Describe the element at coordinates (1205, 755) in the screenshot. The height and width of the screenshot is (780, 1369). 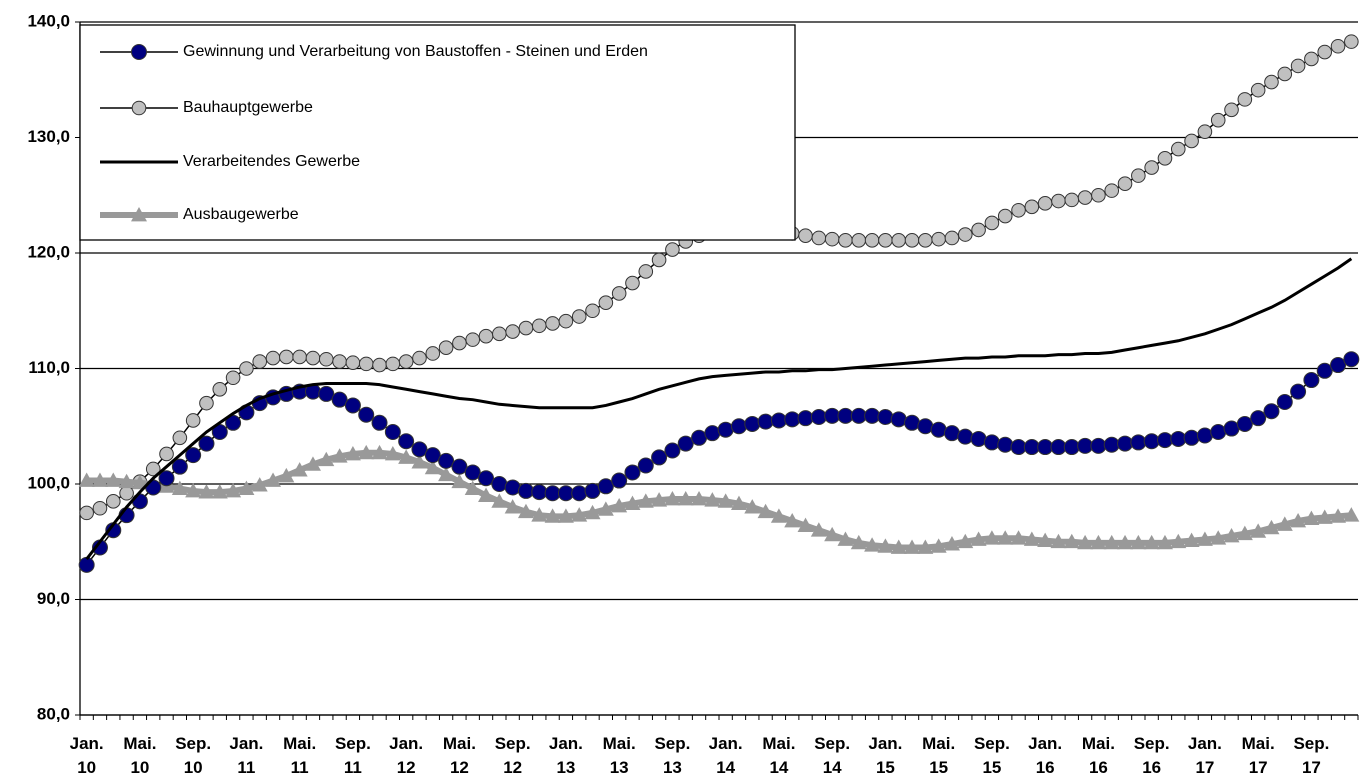
I see `x-tick-label: Jan. 17` at that location.